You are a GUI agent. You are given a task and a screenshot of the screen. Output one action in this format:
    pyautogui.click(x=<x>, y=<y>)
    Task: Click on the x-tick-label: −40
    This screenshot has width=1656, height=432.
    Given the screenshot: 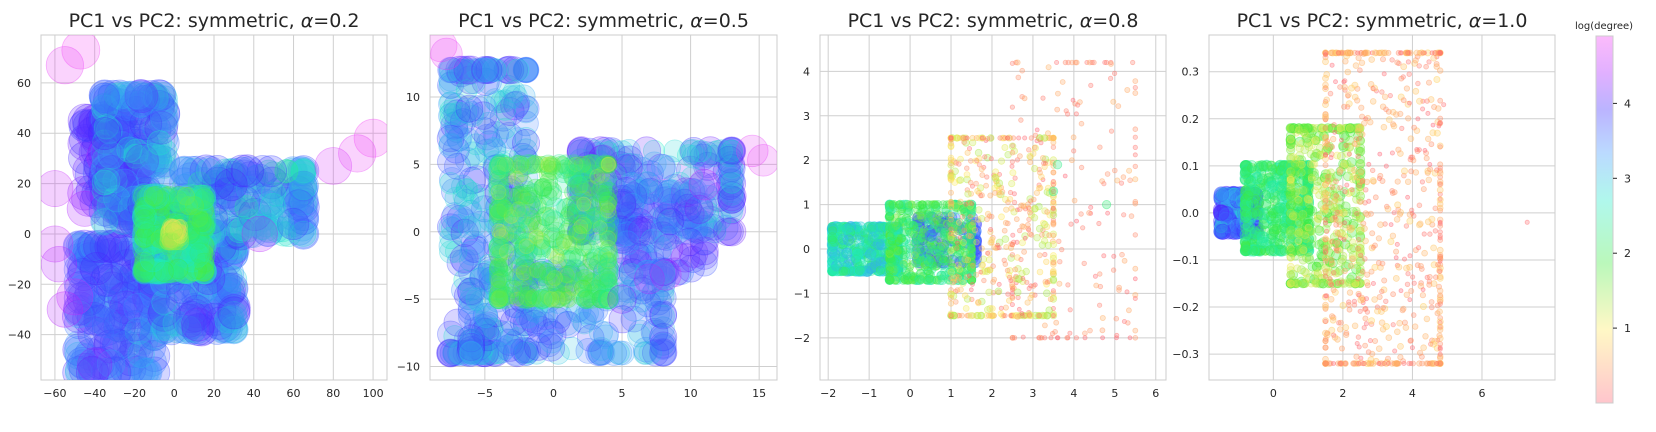 What is the action you would take?
    pyautogui.click(x=94, y=393)
    